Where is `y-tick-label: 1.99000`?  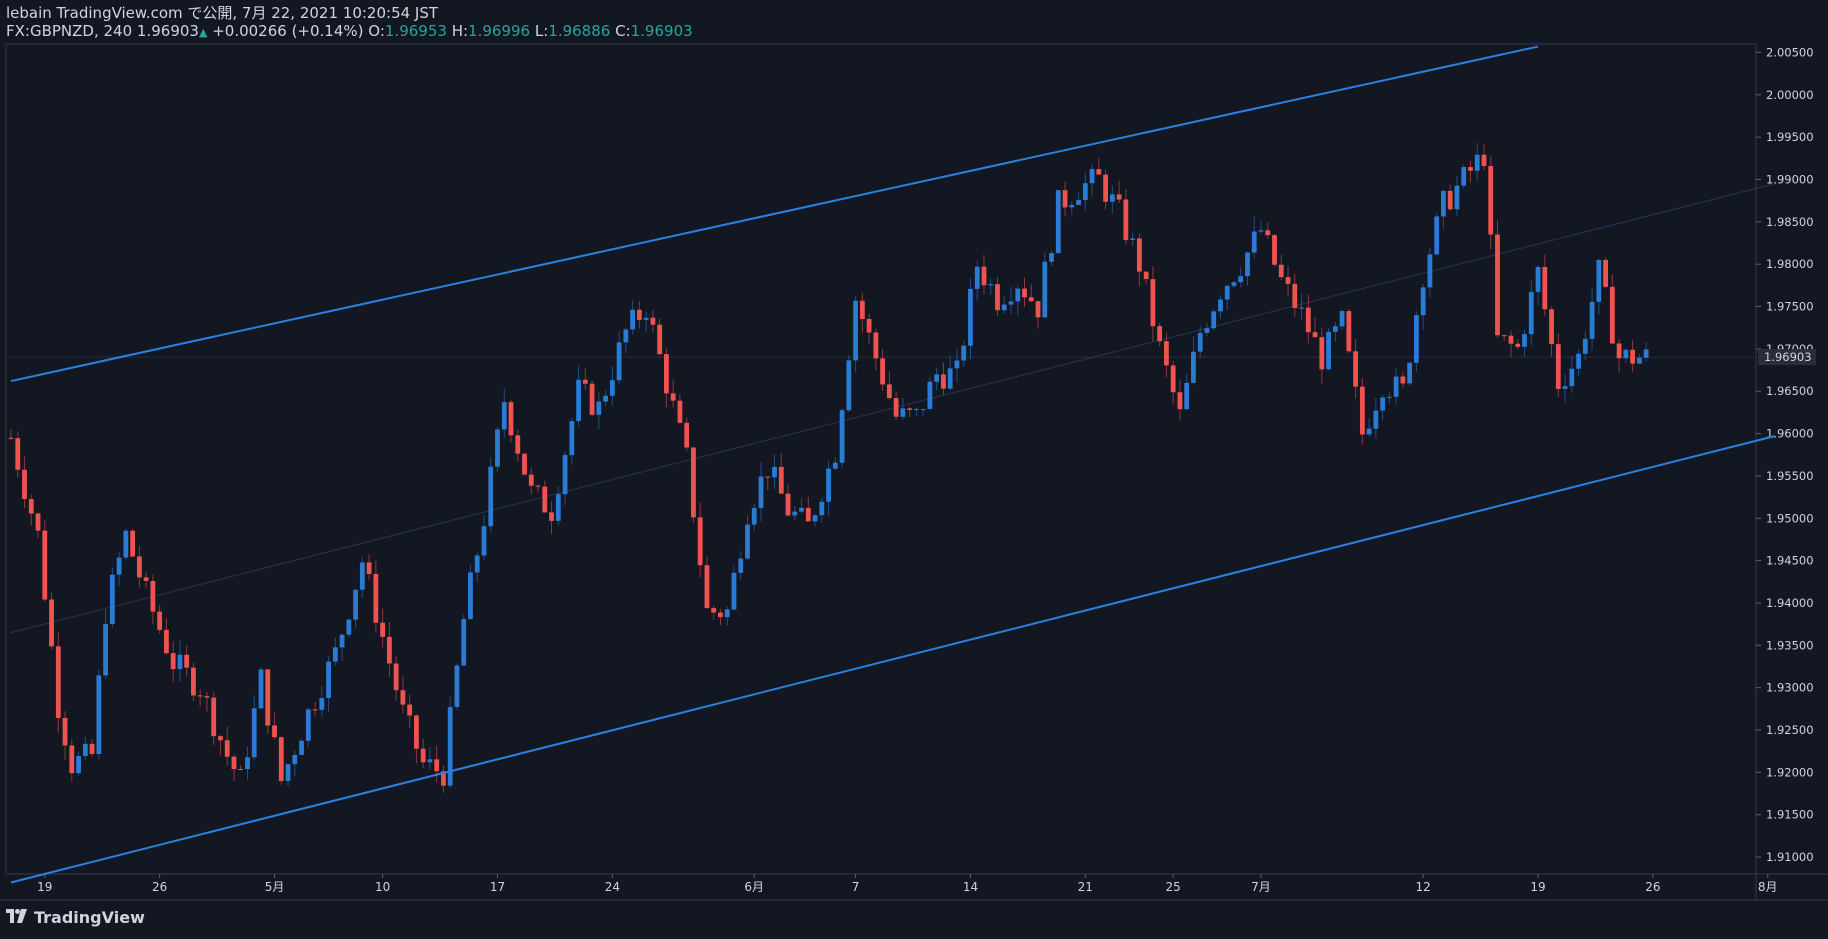 y-tick-label: 1.99000 is located at coordinates (1790, 180).